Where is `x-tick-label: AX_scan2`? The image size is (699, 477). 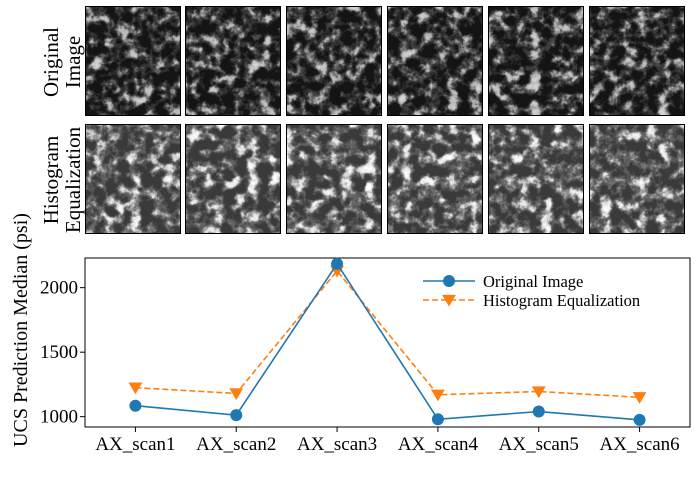 x-tick-label: AX_scan2 is located at coordinates (236, 444).